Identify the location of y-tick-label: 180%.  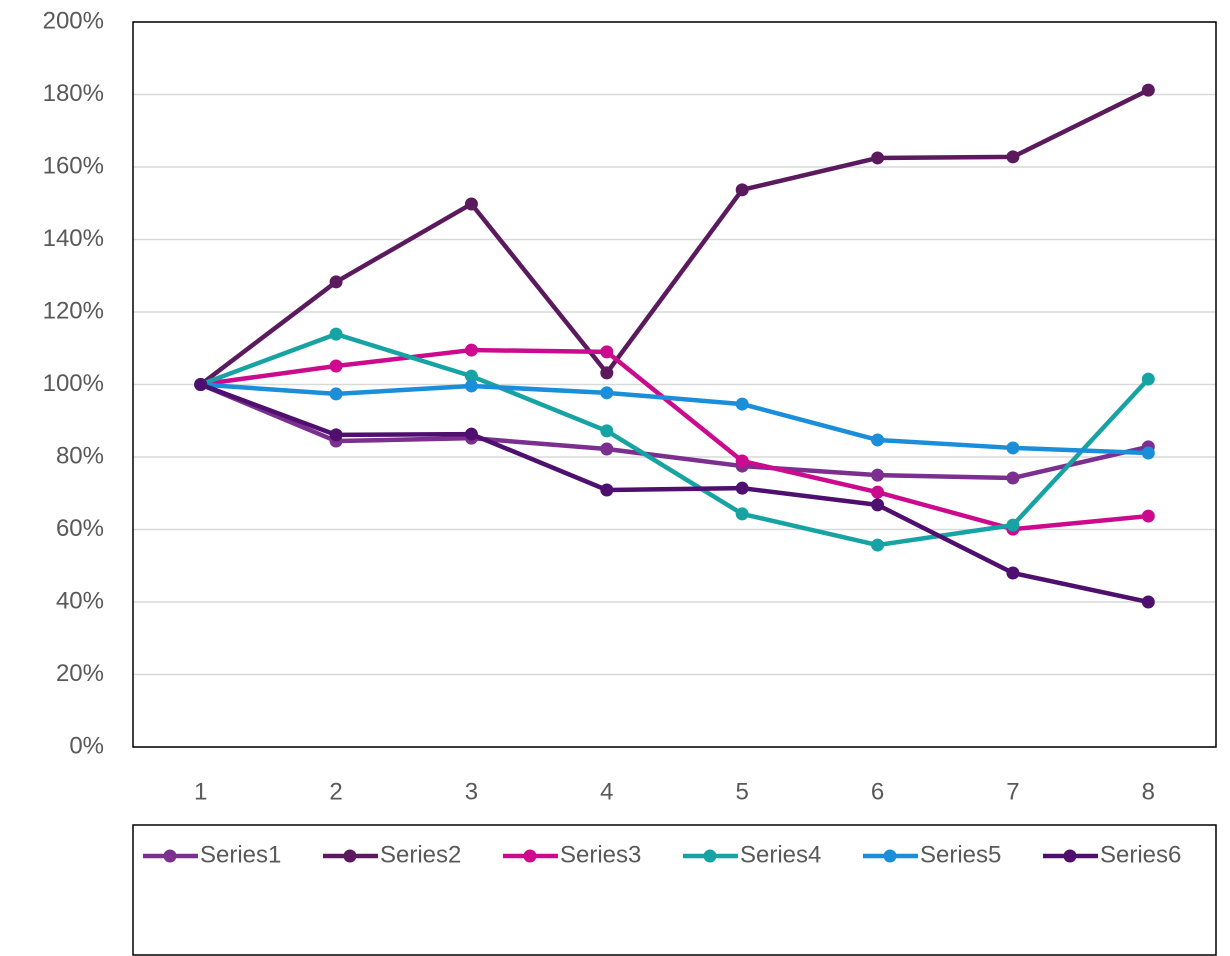
(73, 93).